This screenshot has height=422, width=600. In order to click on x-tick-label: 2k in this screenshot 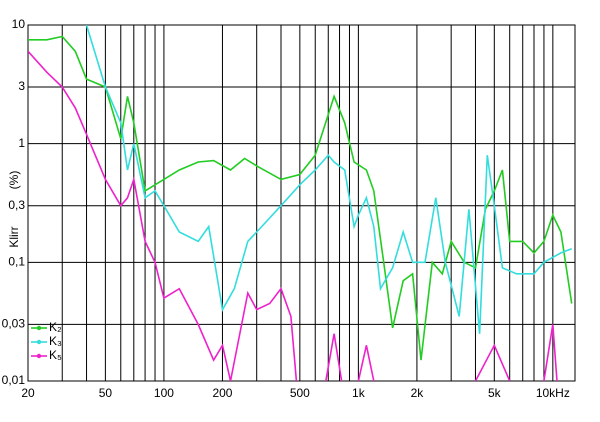, I will do `click(418, 393)`.